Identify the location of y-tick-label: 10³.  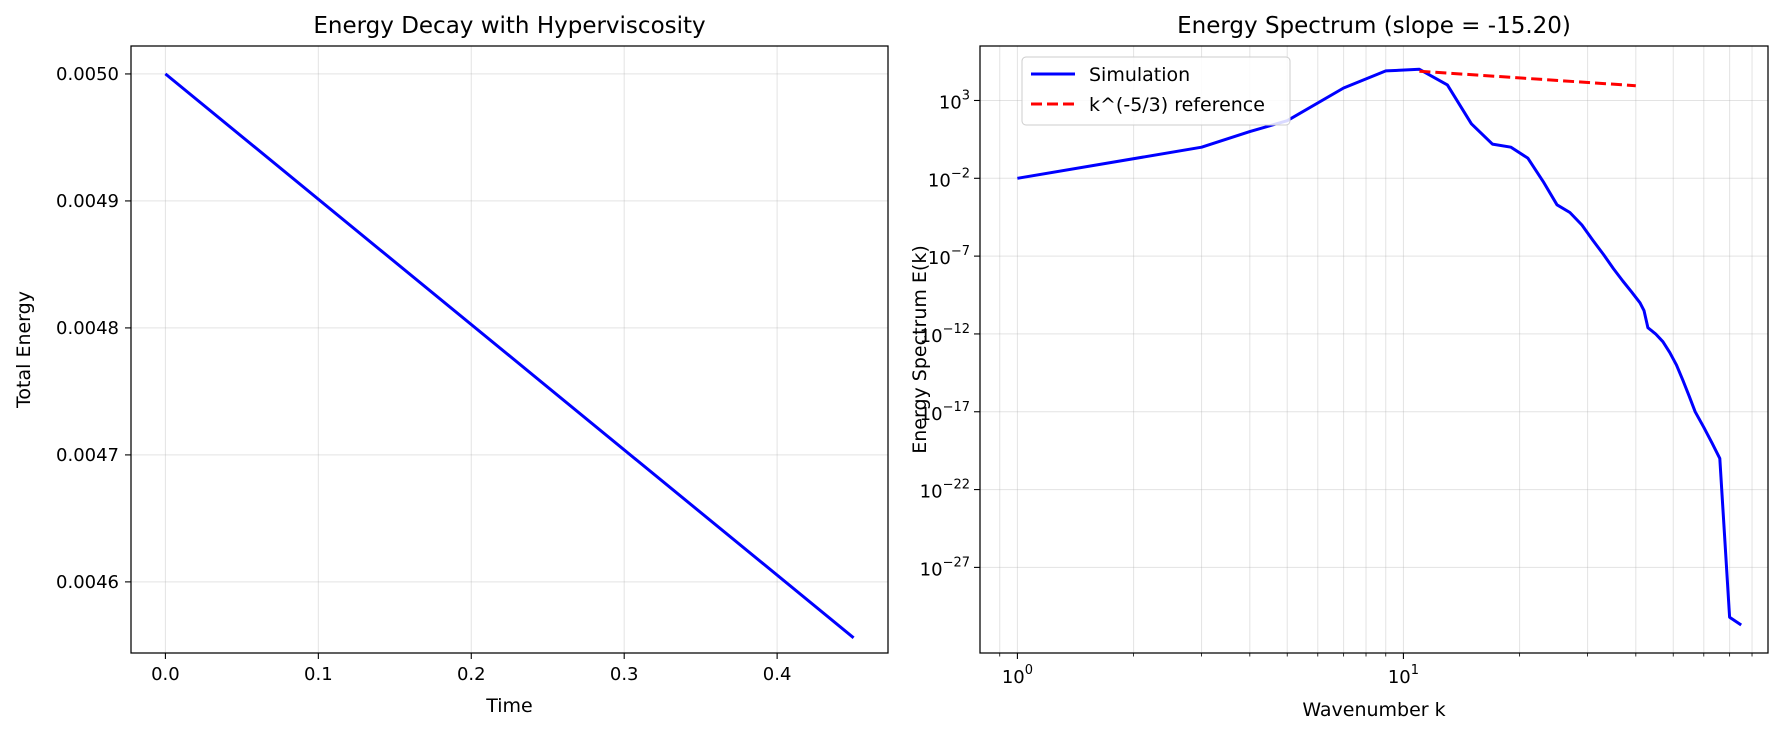
(954, 100).